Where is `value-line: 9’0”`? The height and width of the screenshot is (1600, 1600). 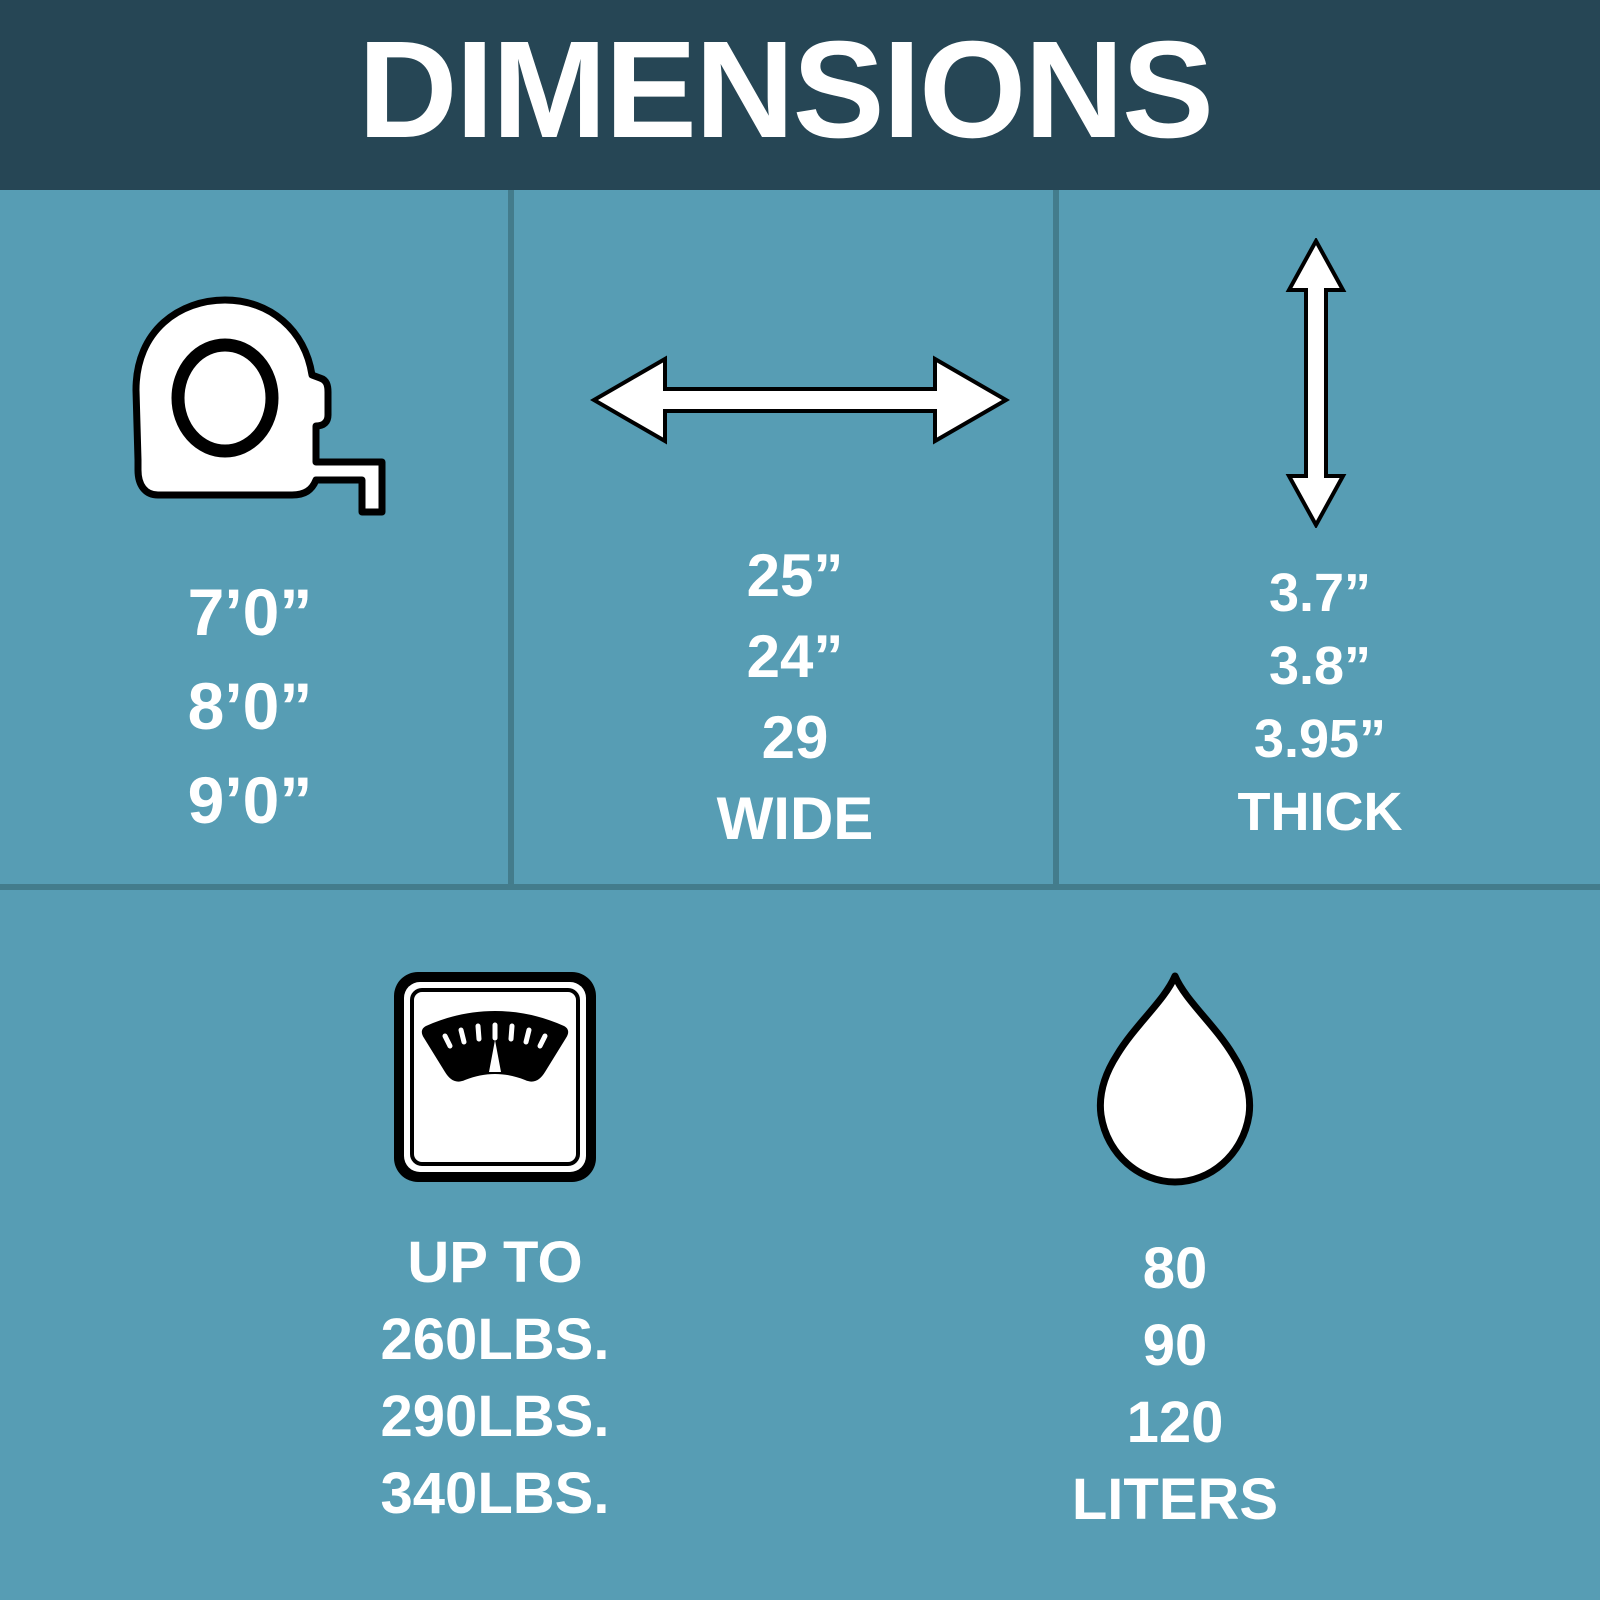
value-line: 9’0” is located at coordinates (250, 800).